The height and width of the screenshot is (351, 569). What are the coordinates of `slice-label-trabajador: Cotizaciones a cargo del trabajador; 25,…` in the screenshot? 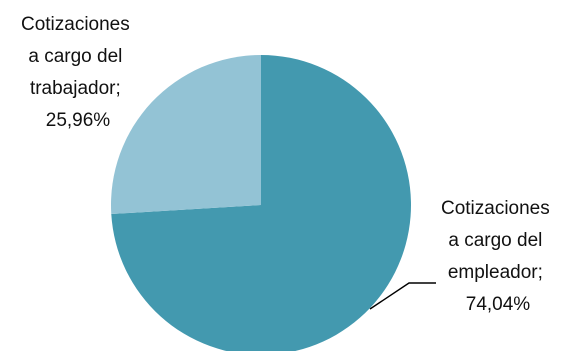 It's located at (78, 72).